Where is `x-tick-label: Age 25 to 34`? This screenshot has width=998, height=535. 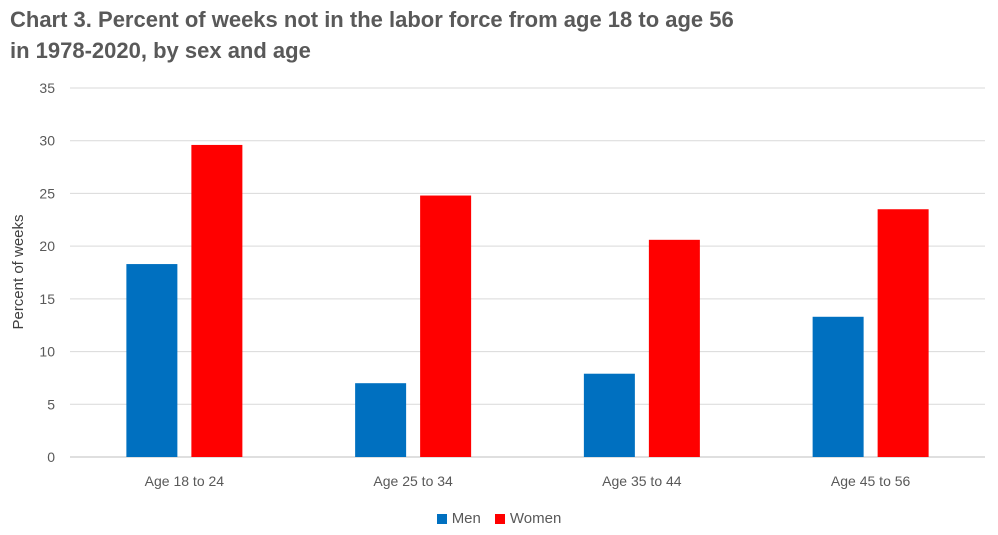 x-tick-label: Age 25 to 34 is located at coordinates (413, 481).